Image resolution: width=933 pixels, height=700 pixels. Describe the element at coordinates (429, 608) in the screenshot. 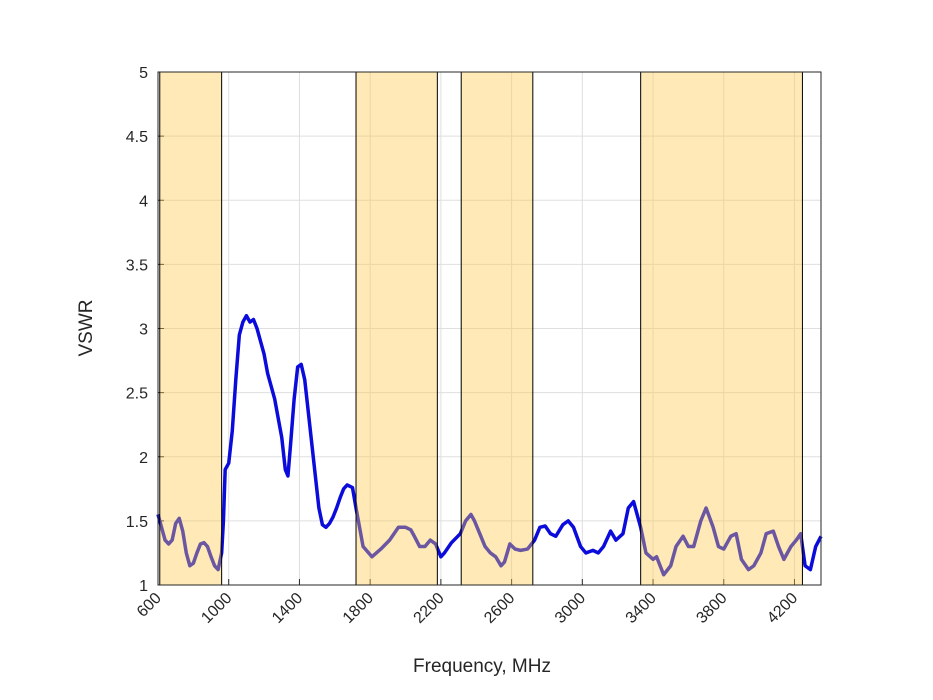

I see `x-tick-label: 2200` at that location.